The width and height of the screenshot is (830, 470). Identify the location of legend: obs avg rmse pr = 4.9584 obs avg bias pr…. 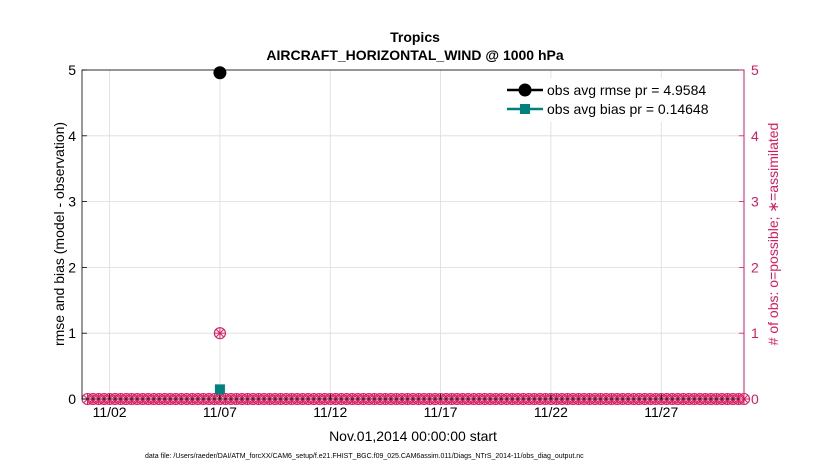
(621, 100).